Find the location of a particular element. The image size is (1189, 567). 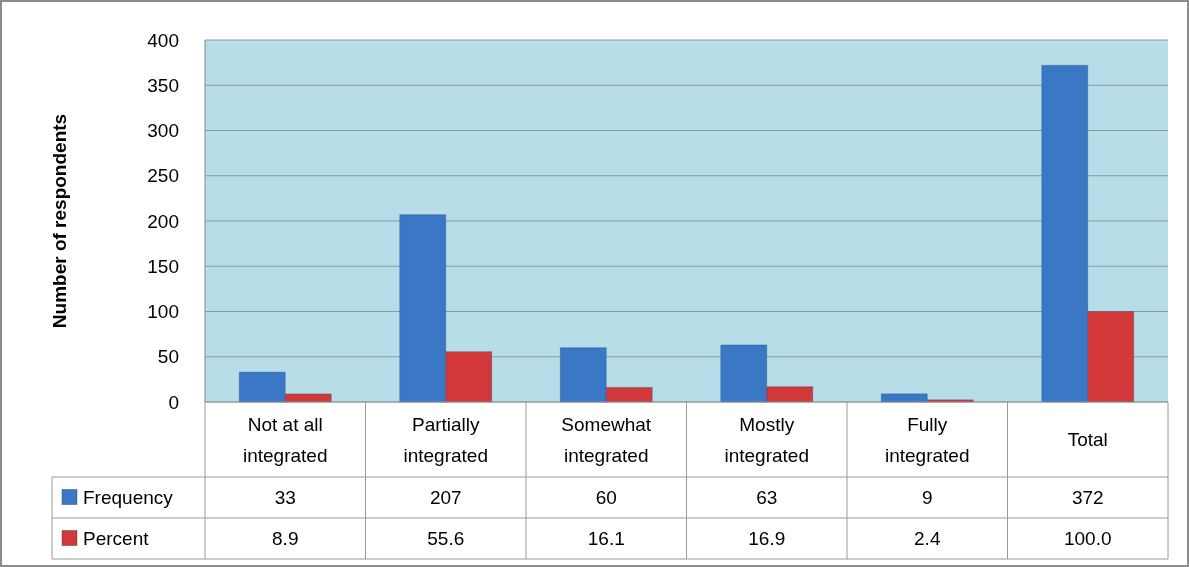

x-tick-label: Fully integrated is located at coordinates (927, 439).